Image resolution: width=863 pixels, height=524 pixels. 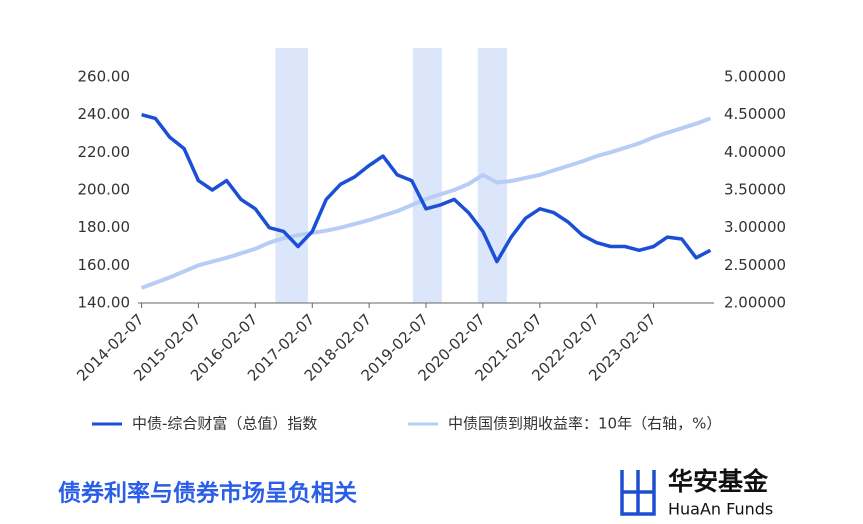 What do you see at coordinates (224, 424) in the screenshot?
I see `legend-label: 中债-综合财富（总值）指数` at bounding box center [224, 424].